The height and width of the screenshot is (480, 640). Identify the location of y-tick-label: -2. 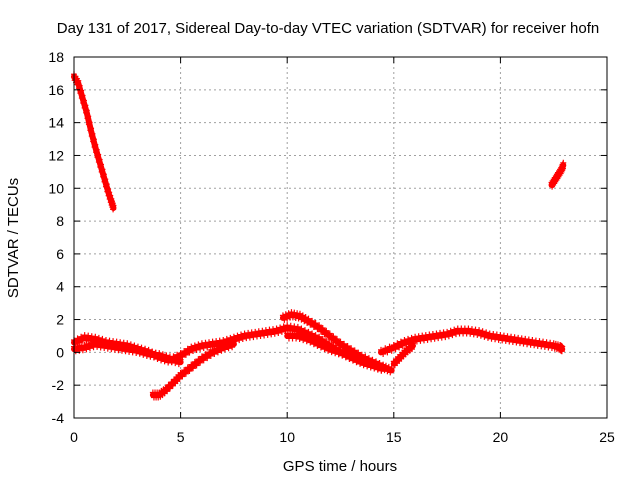
(58, 385).